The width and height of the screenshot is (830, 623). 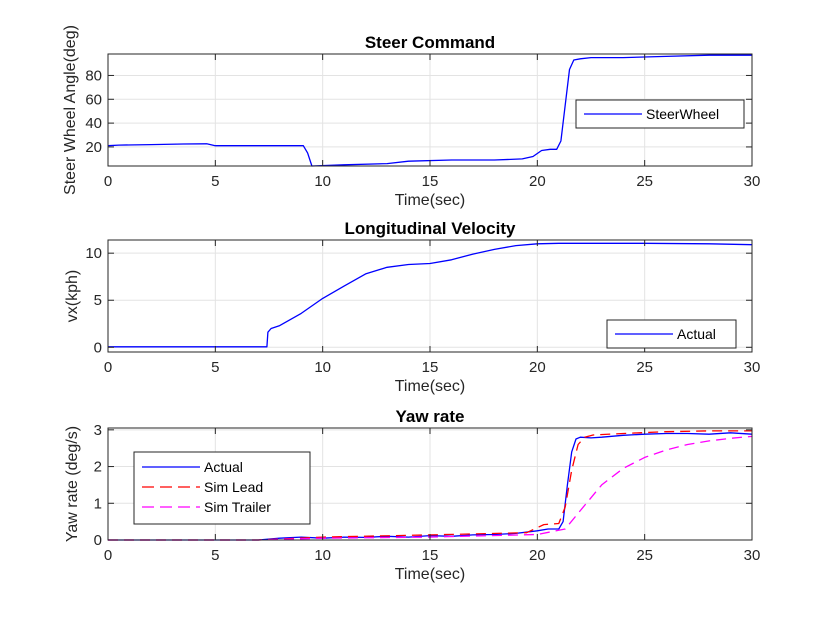 I want to click on legend: Actual, so click(x=671, y=334).